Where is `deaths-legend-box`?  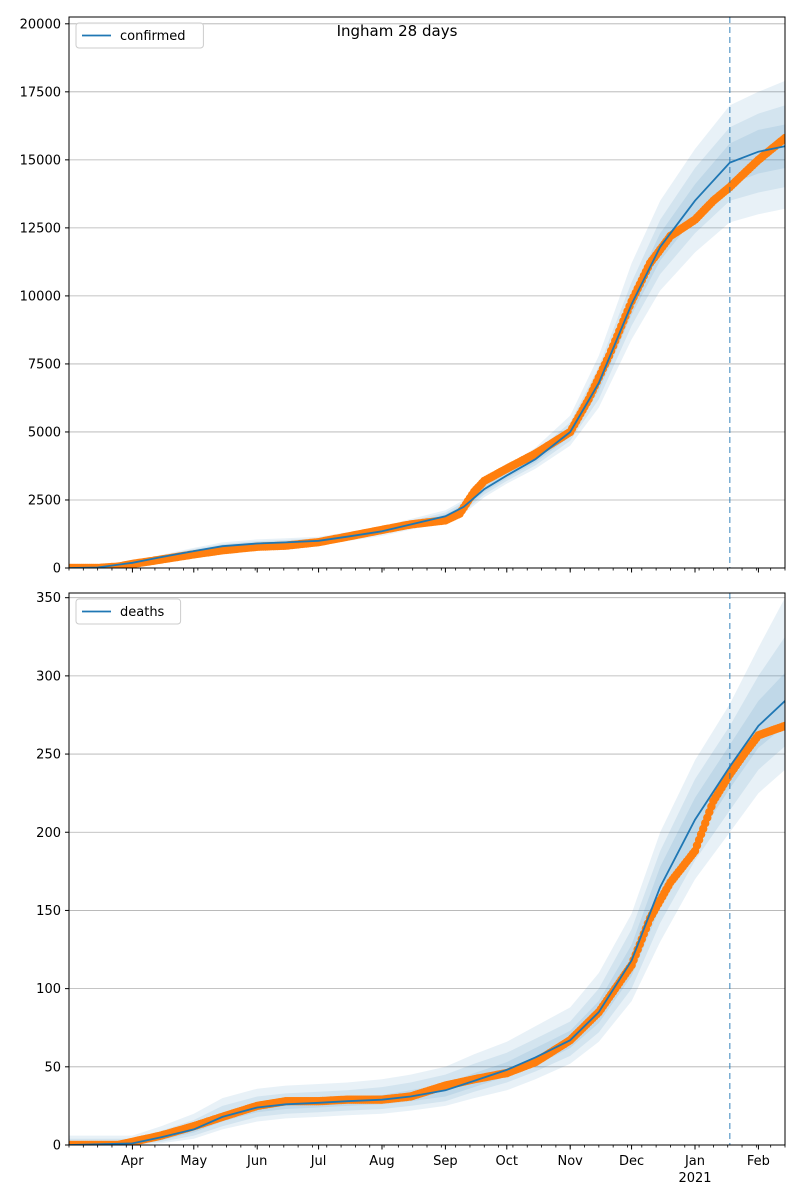
deaths-legend-box is located at coordinates (128, 611).